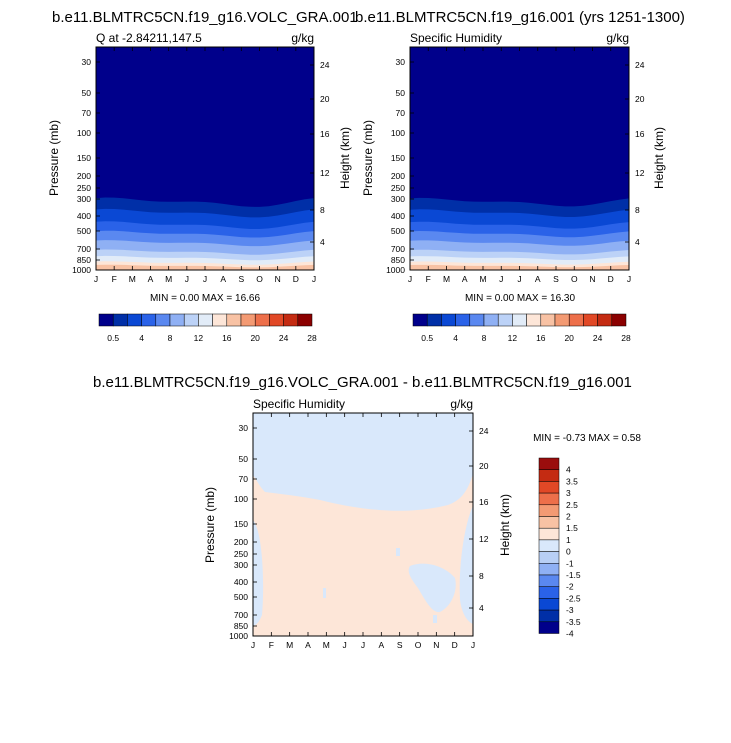 Image resolution: width=731 pixels, height=743 pixels. What do you see at coordinates (592, 279) in the screenshot?
I see `panel-2-xtick-label: N` at bounding box center [592, 279].